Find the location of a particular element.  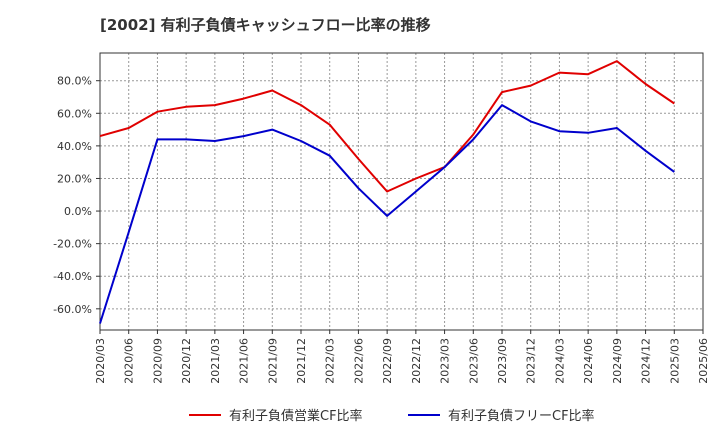

legend: 有利子負債営業CF比率 有利子負債フリーCF比率 is located at coordinates (392, 416).